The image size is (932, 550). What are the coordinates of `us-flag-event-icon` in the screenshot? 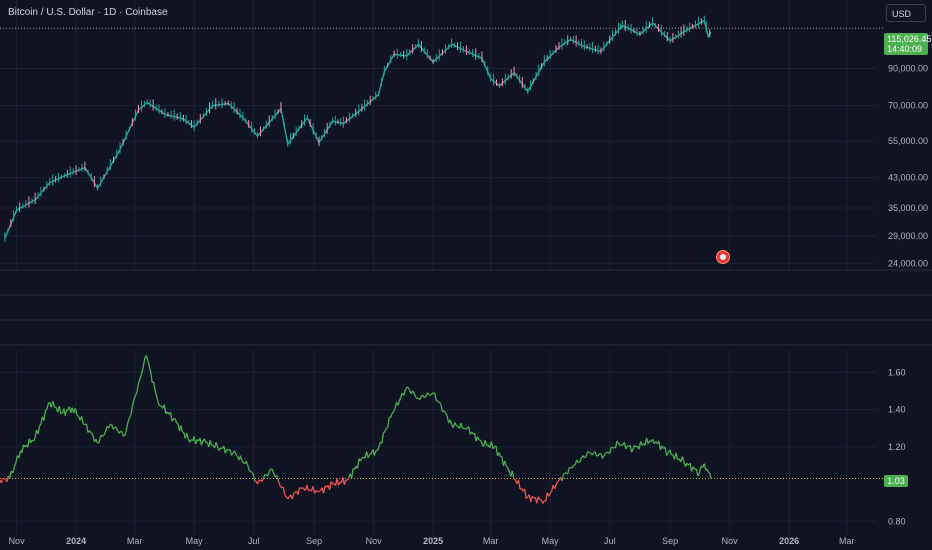 It's located at (723, 257).